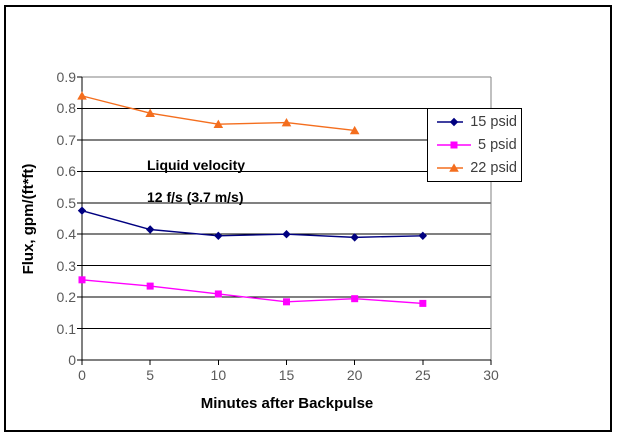 The image size is (619, 440). I want to click on x-tick-label: 30, so click(491, 375).